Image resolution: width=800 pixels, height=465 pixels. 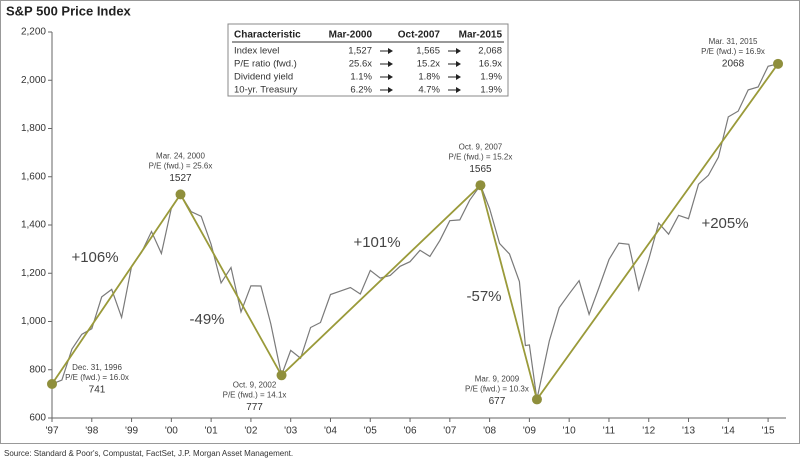 What do you see at coordinates (254, 407) in the screenshot?
I see `annotation-value: 777` at bounding box center [254, 407].